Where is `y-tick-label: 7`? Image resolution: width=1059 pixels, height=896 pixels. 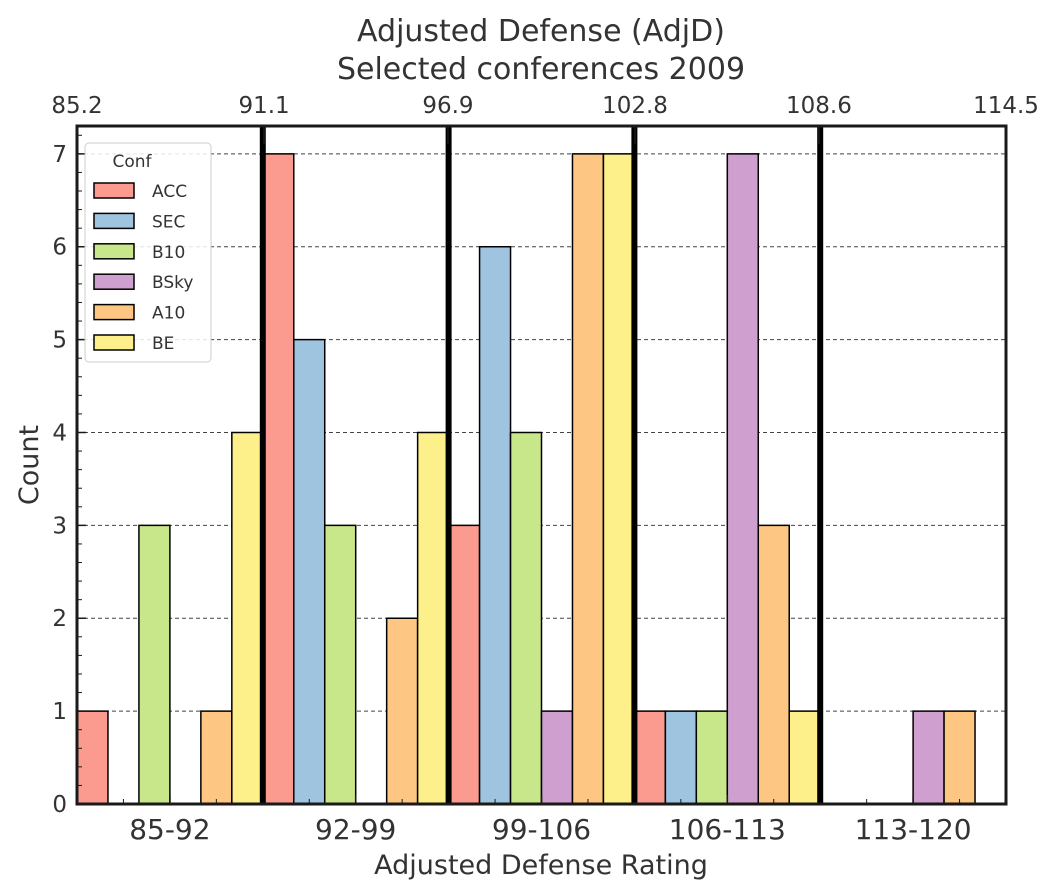 y-tick-label: 7 is located at coordinates (59, 155).